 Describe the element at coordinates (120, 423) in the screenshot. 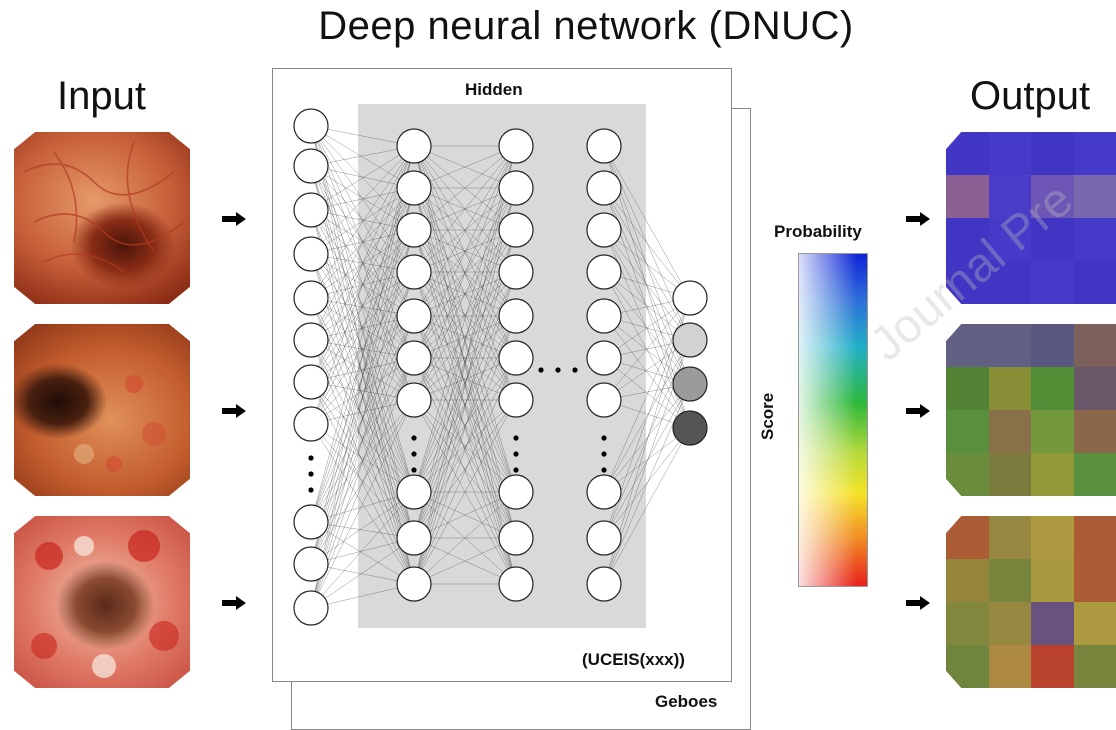

I see `mucosa-pattern-icon` at that location.